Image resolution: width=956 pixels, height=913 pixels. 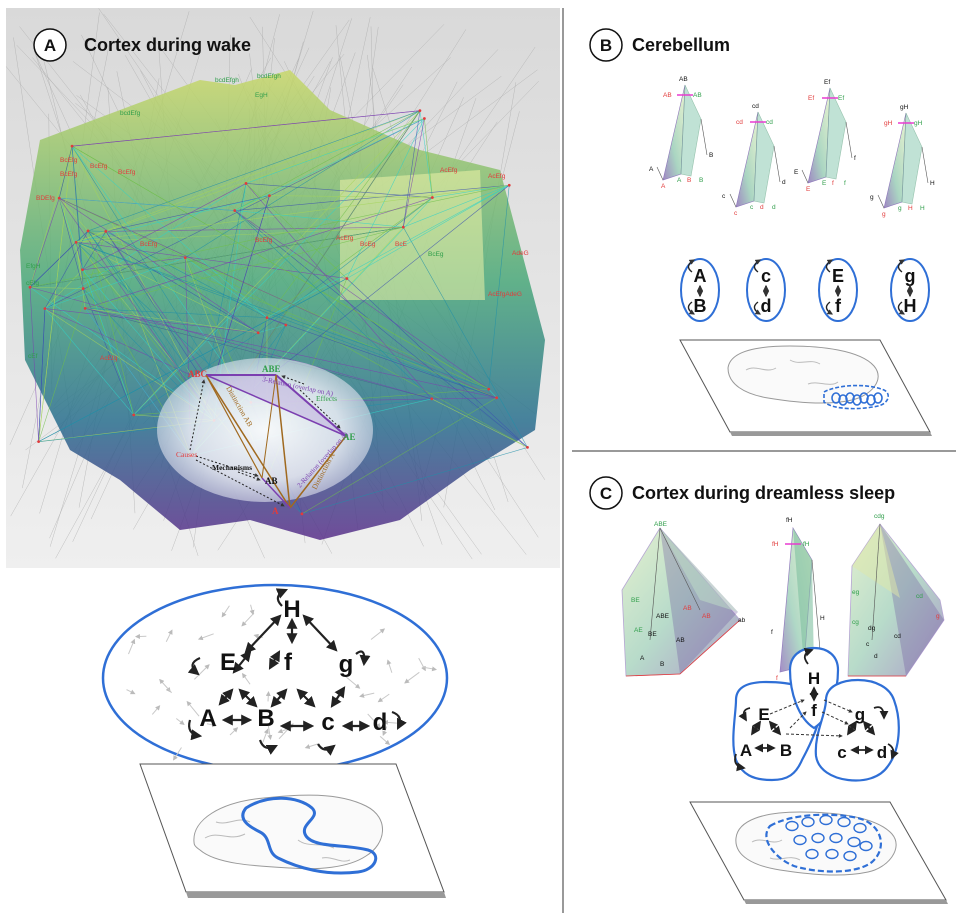 I want to click on node-d: d, so click(x=380, y=722).